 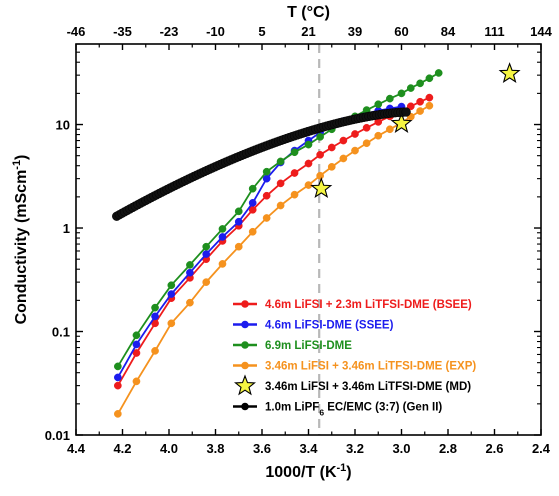 What do you see at coordinates (448, 448) in the screenshot?
I see `x-tick-label: 2.8` at bounding box center [448, 448].